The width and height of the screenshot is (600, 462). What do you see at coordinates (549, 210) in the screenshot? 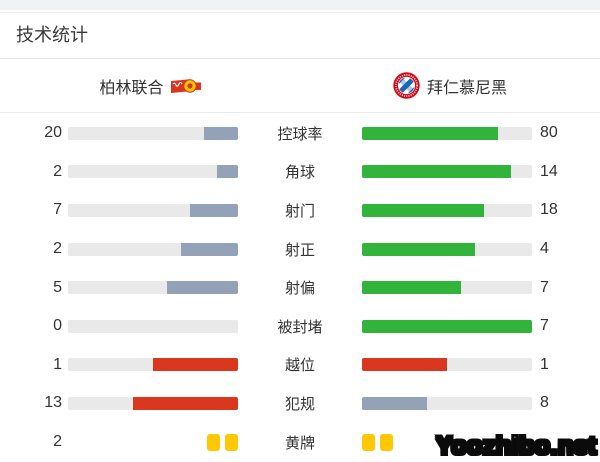
I see `away-value: 18` at bounding box center [549, 210].